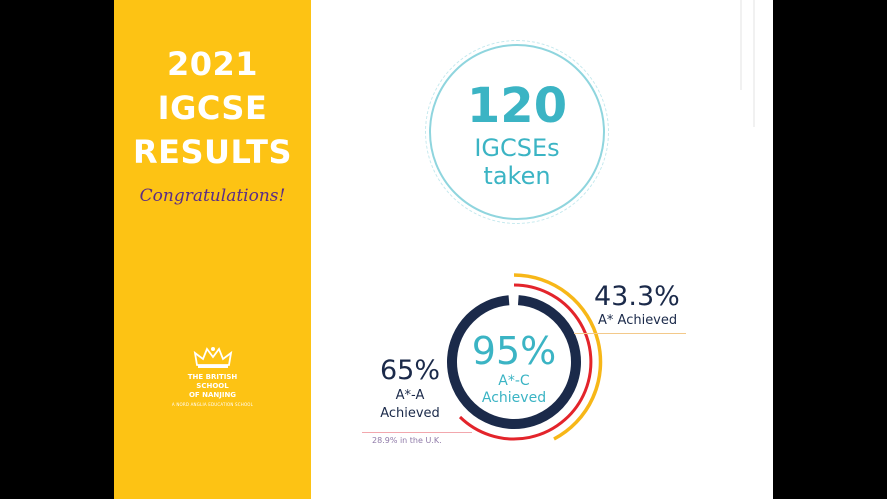  What do you see at coordinates (637, 296) in the screenshot?
I see `astar-percent: 43.3%` at bounding box center [637, 296].